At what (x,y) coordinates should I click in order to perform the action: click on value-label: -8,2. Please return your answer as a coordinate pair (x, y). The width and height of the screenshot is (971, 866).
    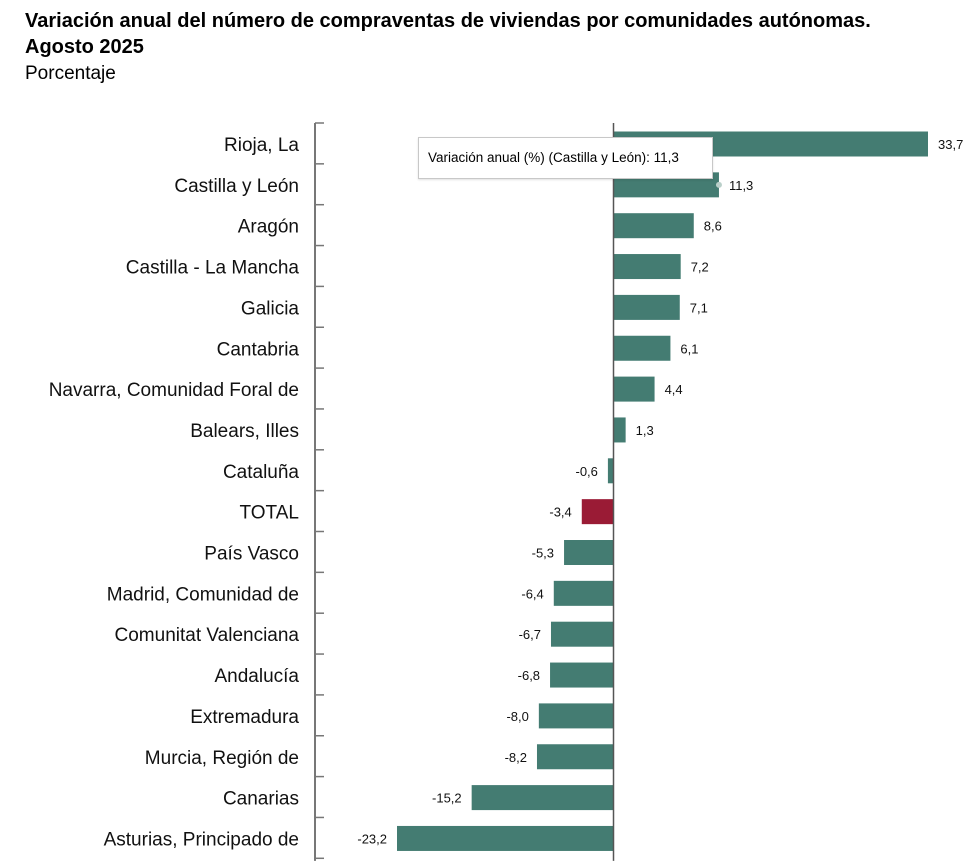
    Looking at the image, I should click on (516, 757).